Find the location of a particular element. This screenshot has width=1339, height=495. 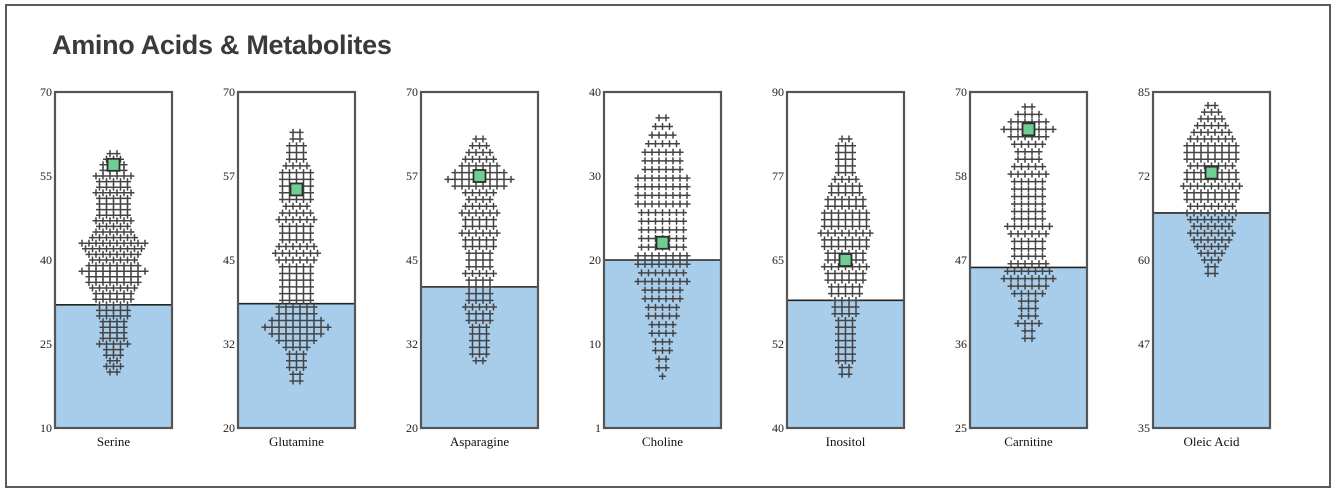

y-tick-label: 30 is located at coordinates (595, 176).